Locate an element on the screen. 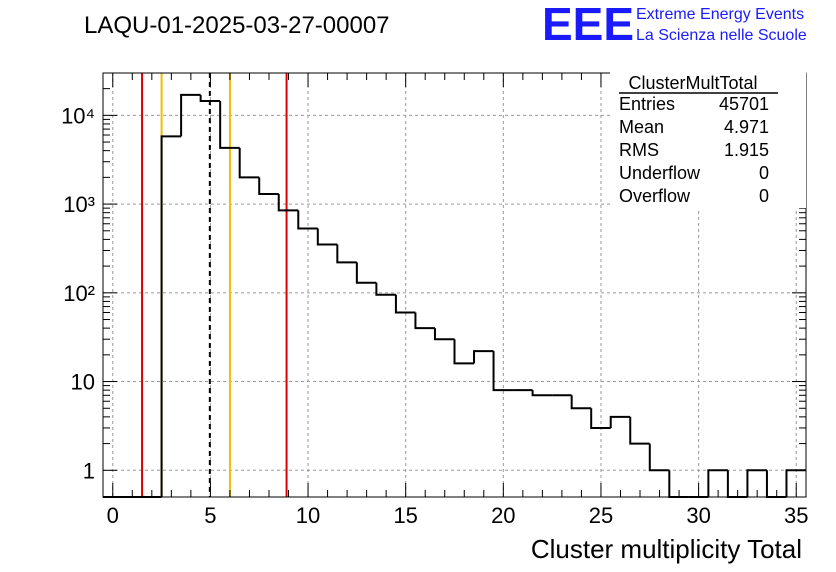 This screenshot has width=836, height=572. y-tick-label: 1 is located at coordinates (89, 470).